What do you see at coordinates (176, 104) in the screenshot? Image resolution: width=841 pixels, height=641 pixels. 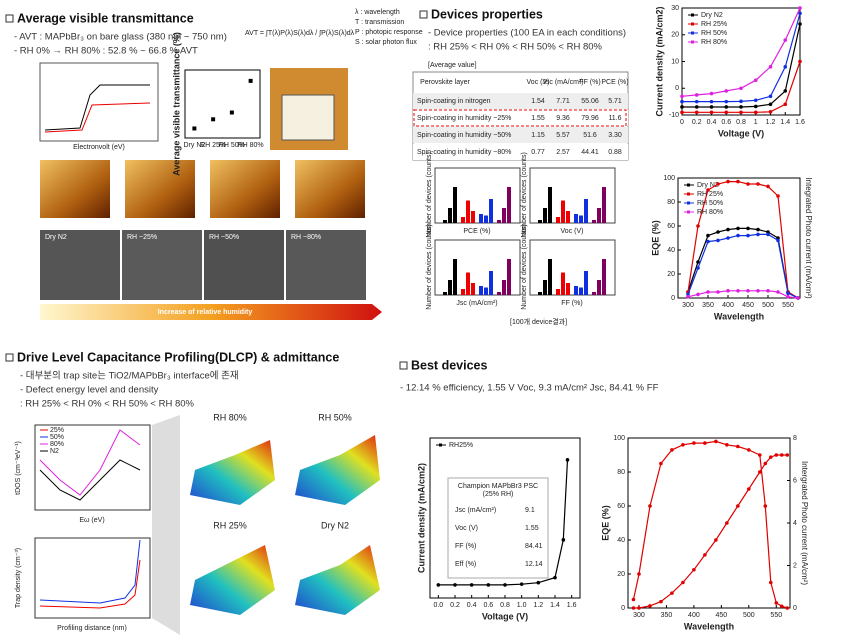 I see `y-axis-label: Average visible transmittance (%)` at bounding box center [176, 104].